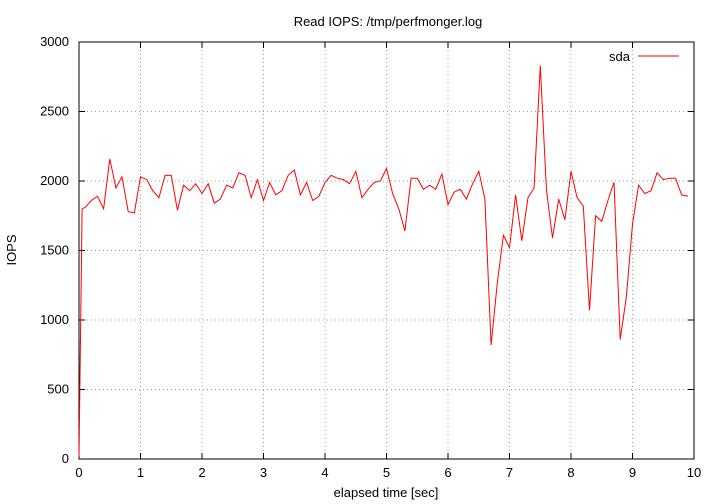  Describe the element at coordinates (509, 472) in the screenshot. I see `x-tick-label: 7` at that location.